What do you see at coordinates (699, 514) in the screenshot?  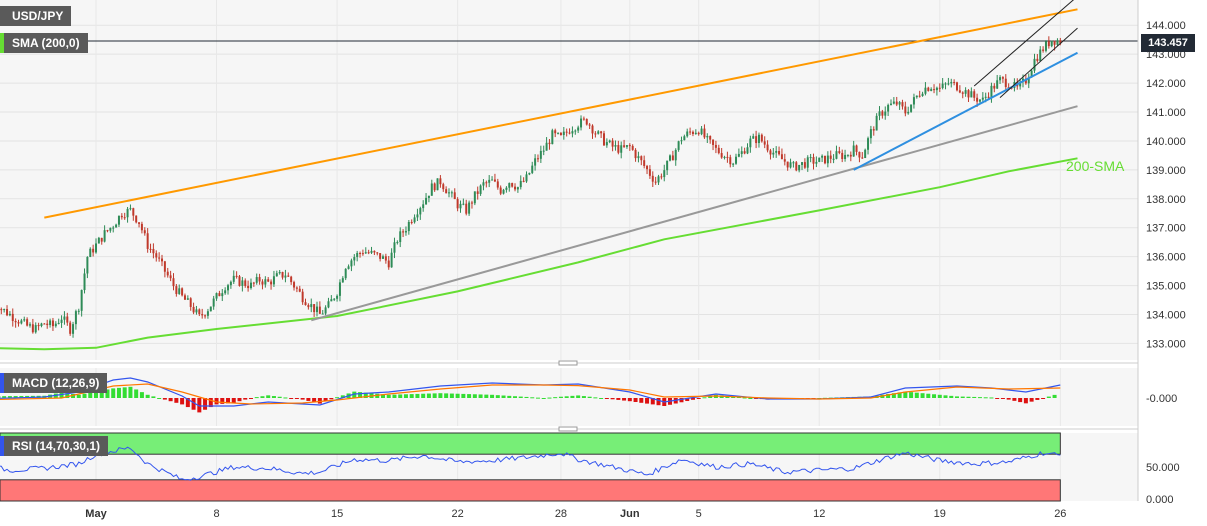 I see `time-tick-label: 5` at bounding box center [699, 514].